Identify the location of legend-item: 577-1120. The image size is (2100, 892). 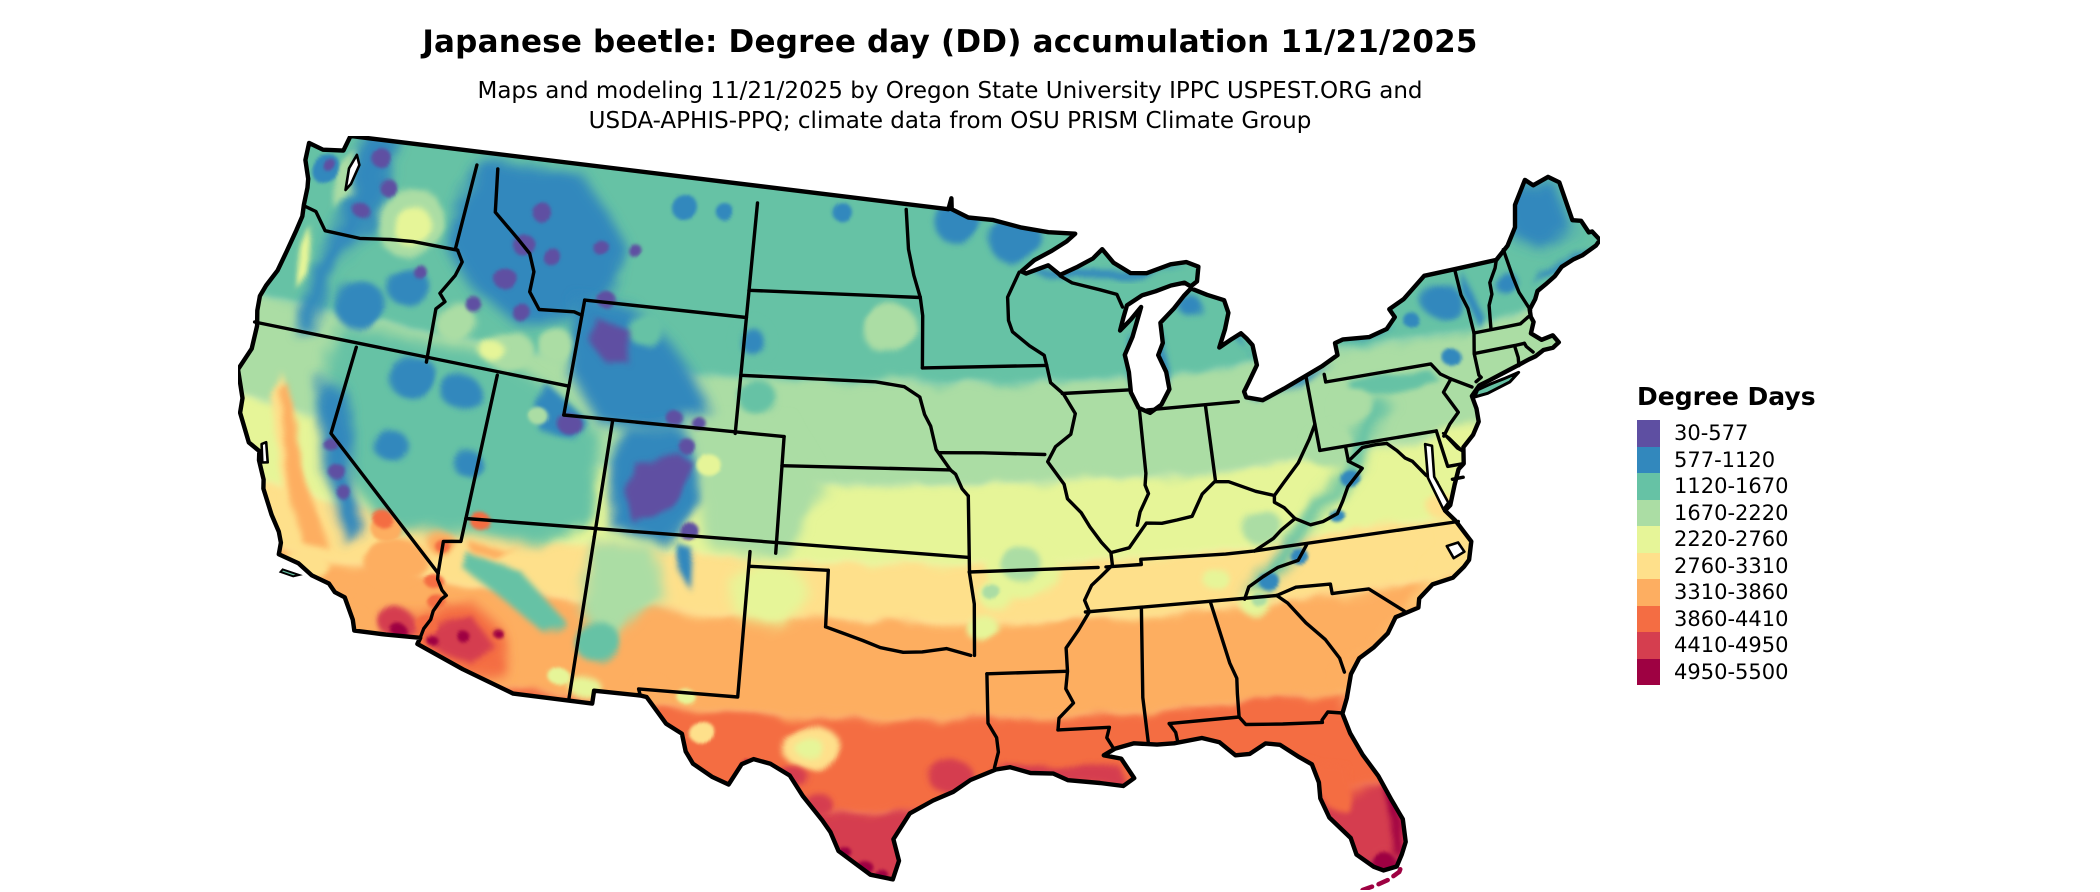
(1726, 459).